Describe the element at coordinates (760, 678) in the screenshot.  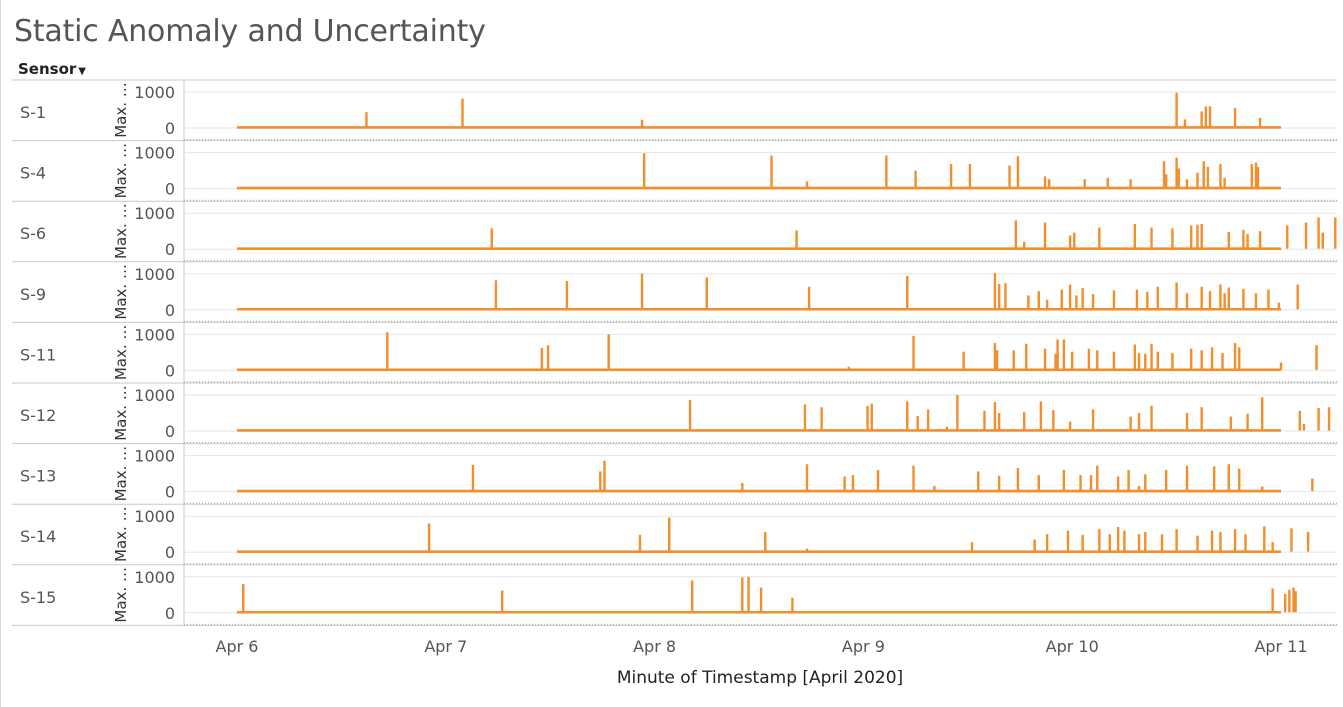
I see `x-axis-title: Minute of Timestamp [April 2020]` at that location.